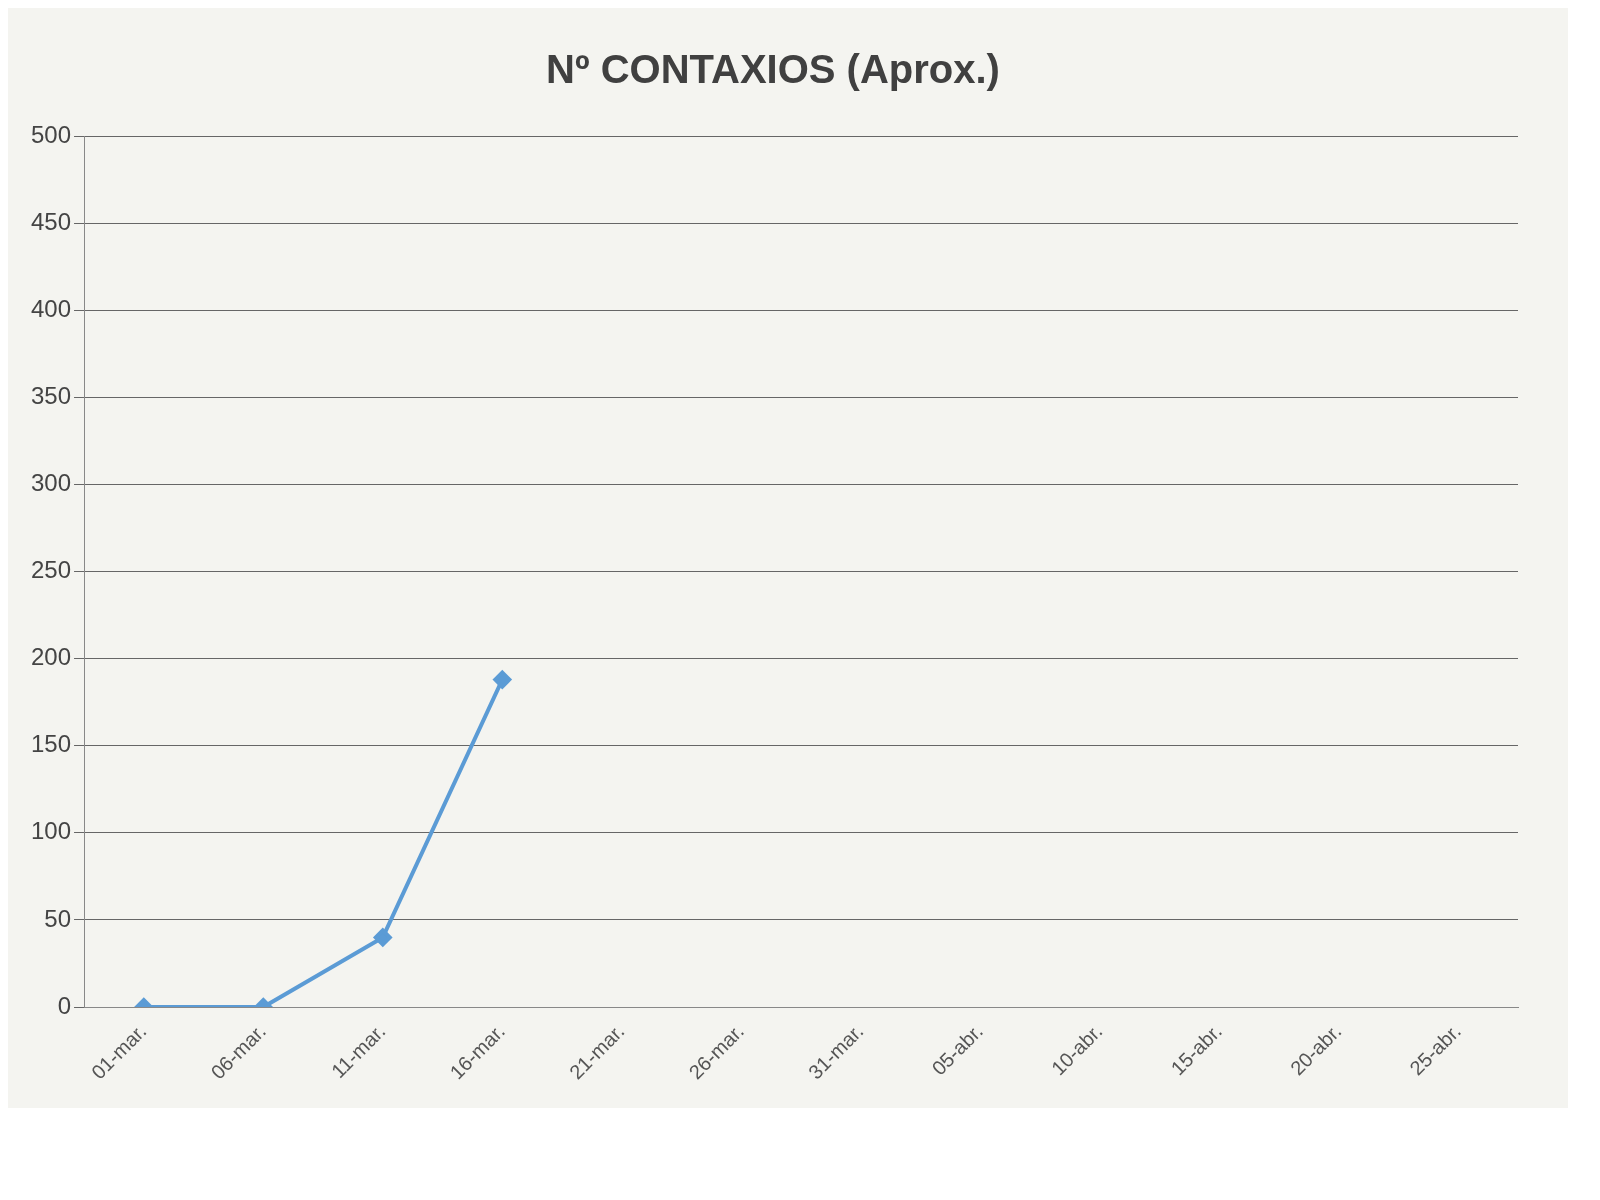 The image size is (1600, 1200). Describe the element at coordinates (51, 744) in the screenshot. I see `y-tick-label: 150` at that location.